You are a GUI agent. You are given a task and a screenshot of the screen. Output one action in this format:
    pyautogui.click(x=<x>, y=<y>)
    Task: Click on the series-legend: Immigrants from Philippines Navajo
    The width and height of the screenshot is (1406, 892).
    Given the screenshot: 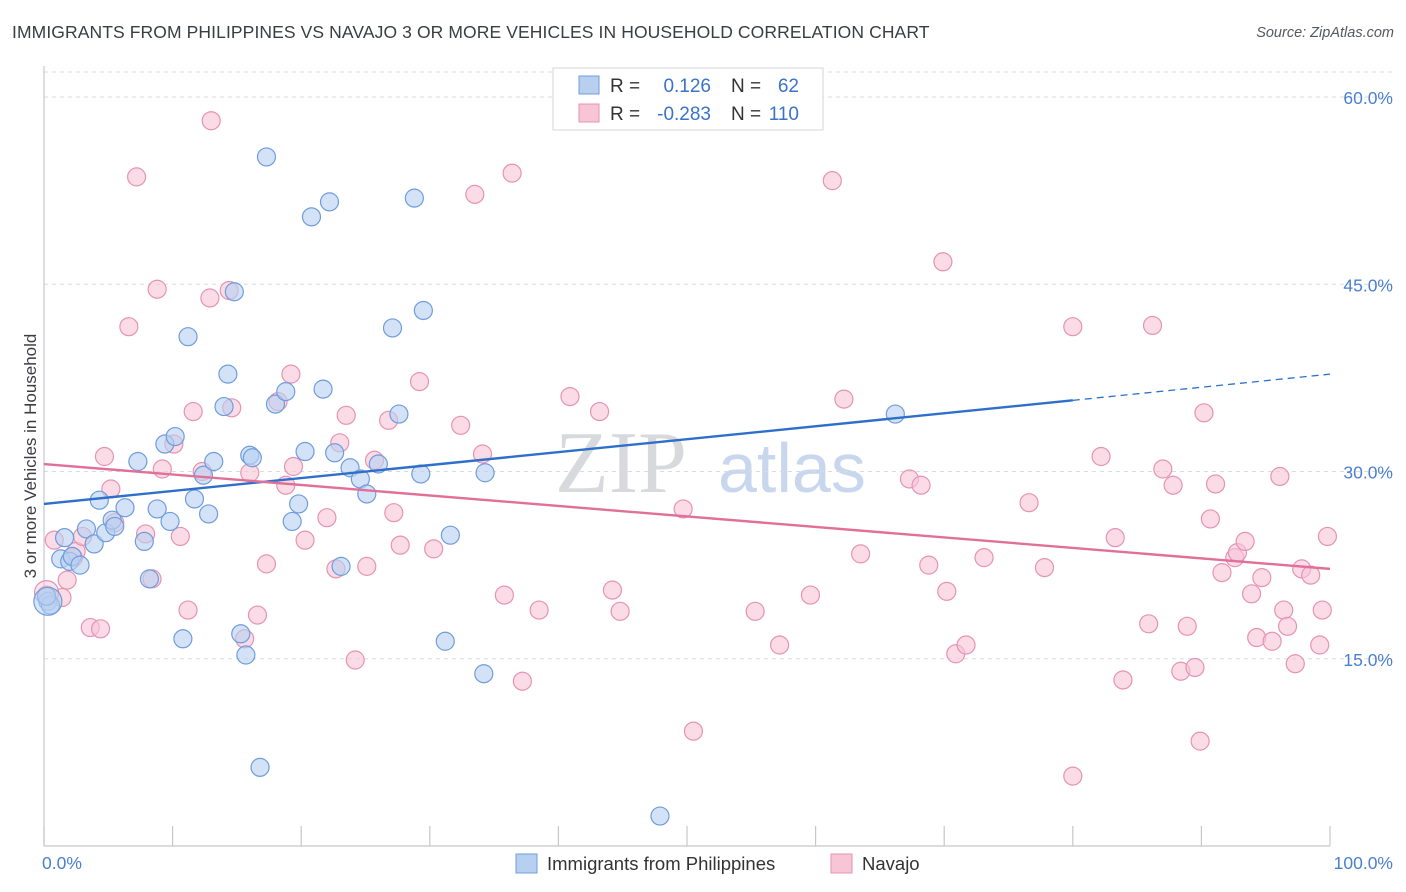 What is the action you would take?
    pyautogui.click(x=717, y=863)
    